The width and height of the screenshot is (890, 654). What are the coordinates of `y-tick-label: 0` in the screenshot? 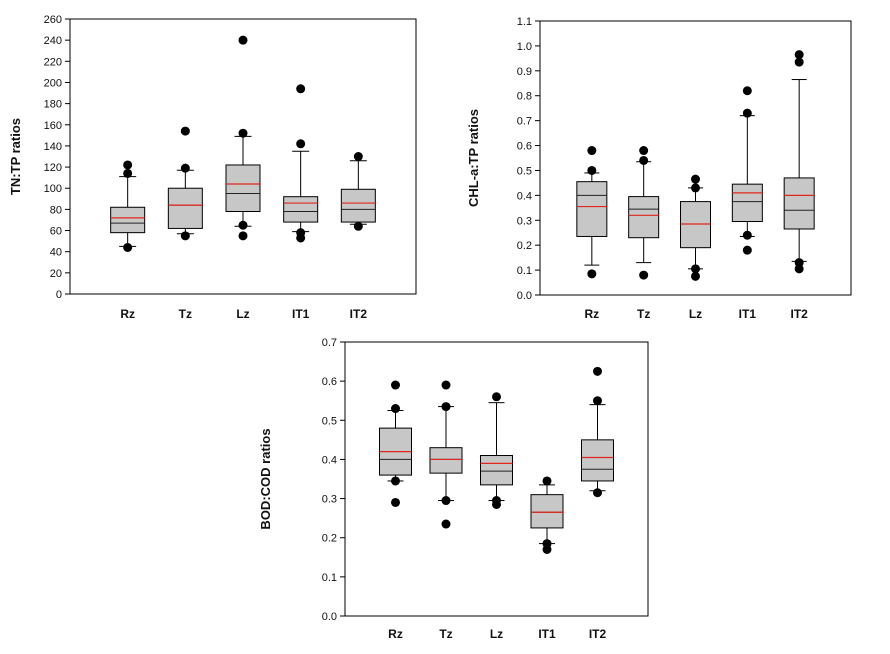 It's located at (59, 295).